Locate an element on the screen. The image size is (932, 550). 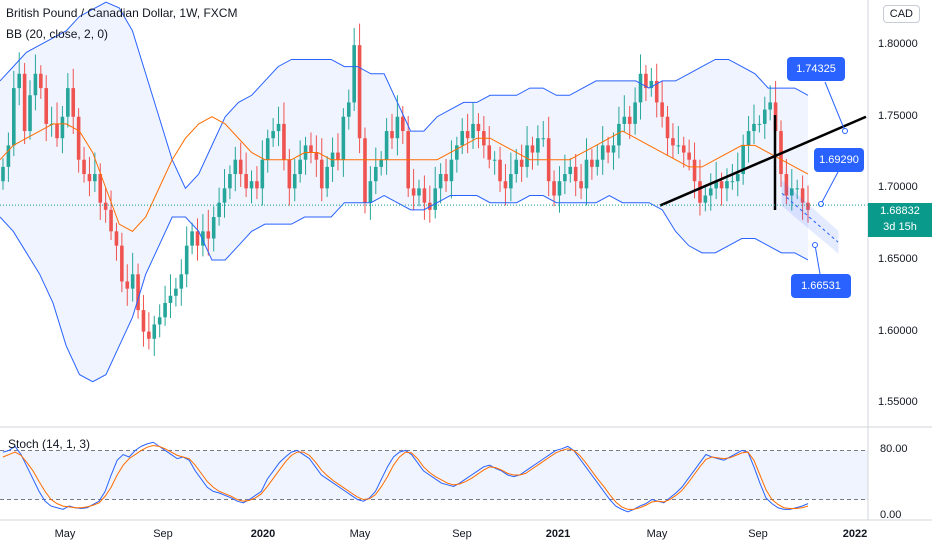
parallel-channel is located at coordinates (810, 217).